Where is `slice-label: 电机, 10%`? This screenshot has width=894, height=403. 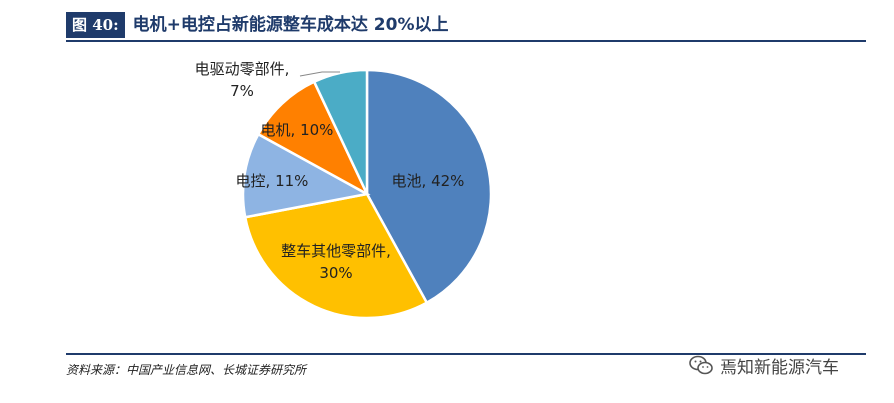
slice-label: 电机, 10% is located at coordinates (297, 130).